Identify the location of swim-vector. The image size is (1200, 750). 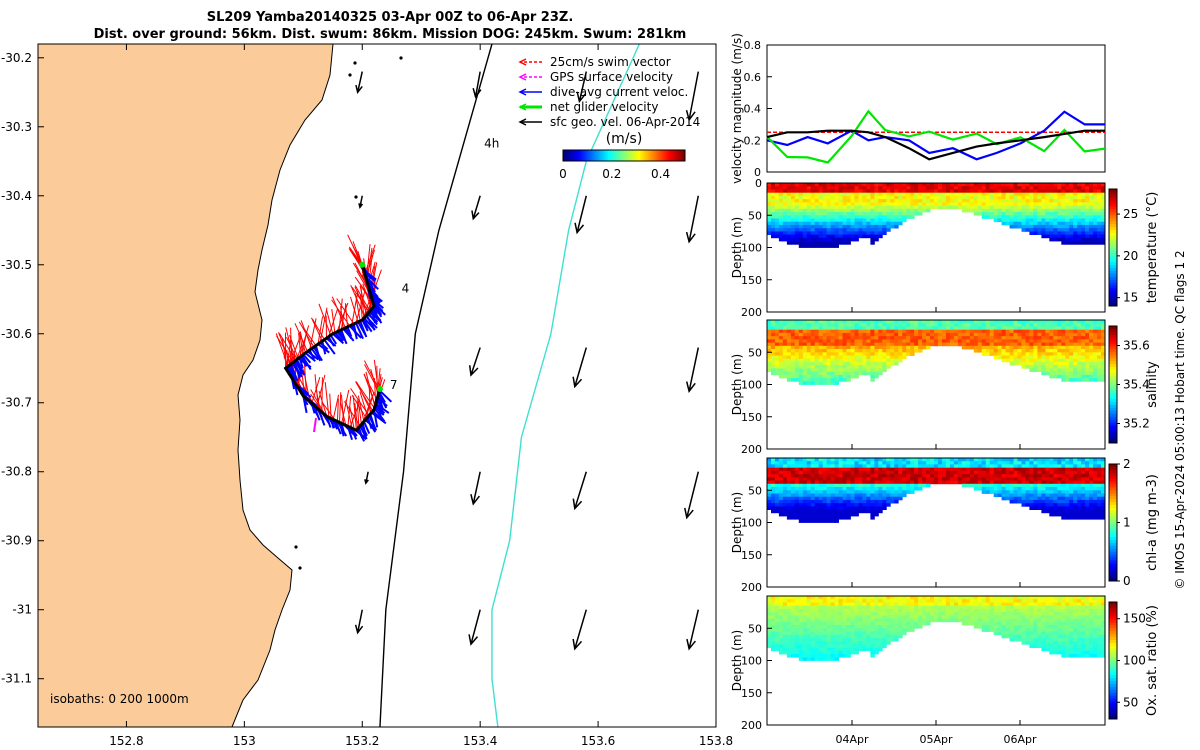
(302, 342).